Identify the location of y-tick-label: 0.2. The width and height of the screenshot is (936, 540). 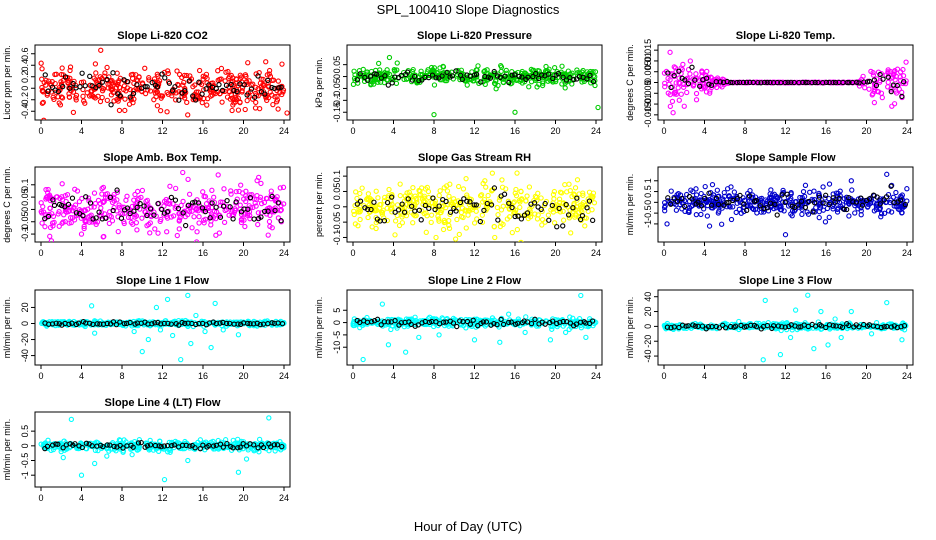
(25, 76).